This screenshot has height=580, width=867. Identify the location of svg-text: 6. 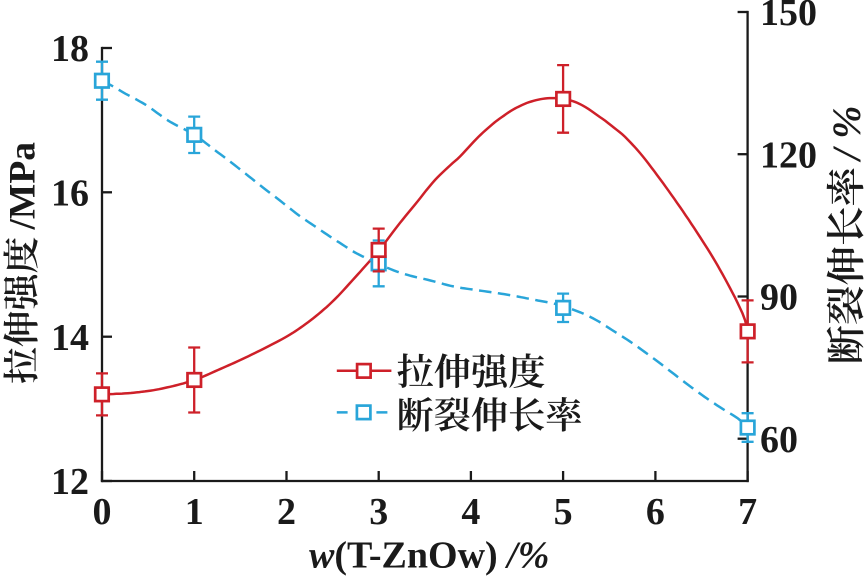
(655, 512).